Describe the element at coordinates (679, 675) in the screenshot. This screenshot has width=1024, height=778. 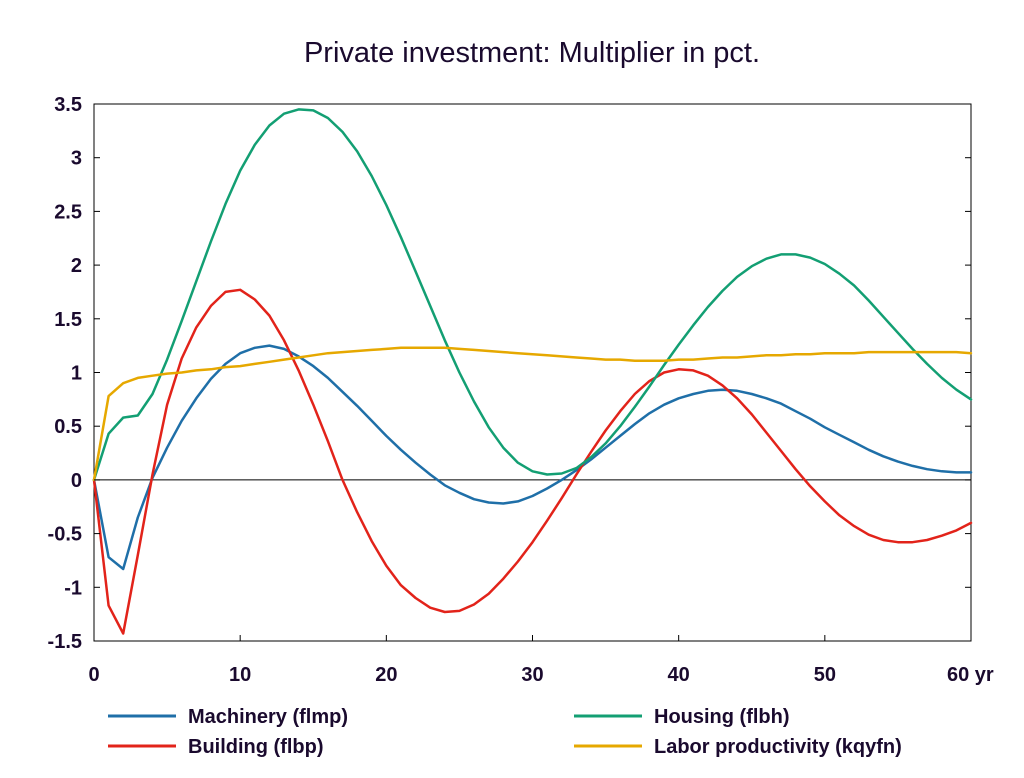
I see `x-tick-label: 40` at that location.